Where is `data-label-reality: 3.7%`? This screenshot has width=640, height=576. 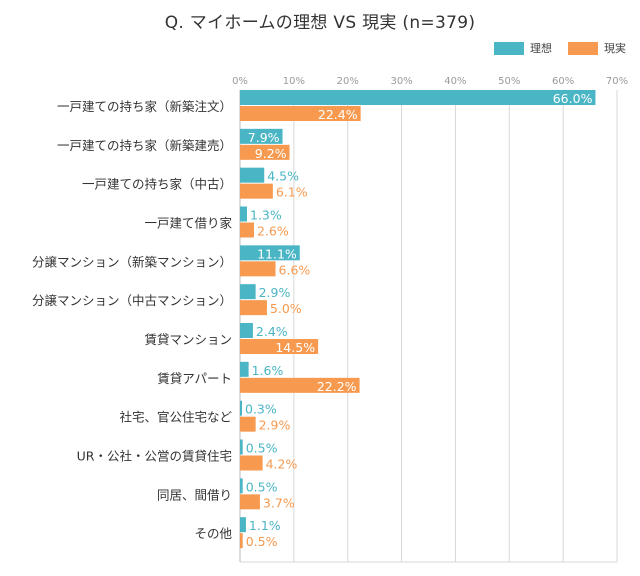 data-label-reality: 3.7% is located at coordinates (279, 502).